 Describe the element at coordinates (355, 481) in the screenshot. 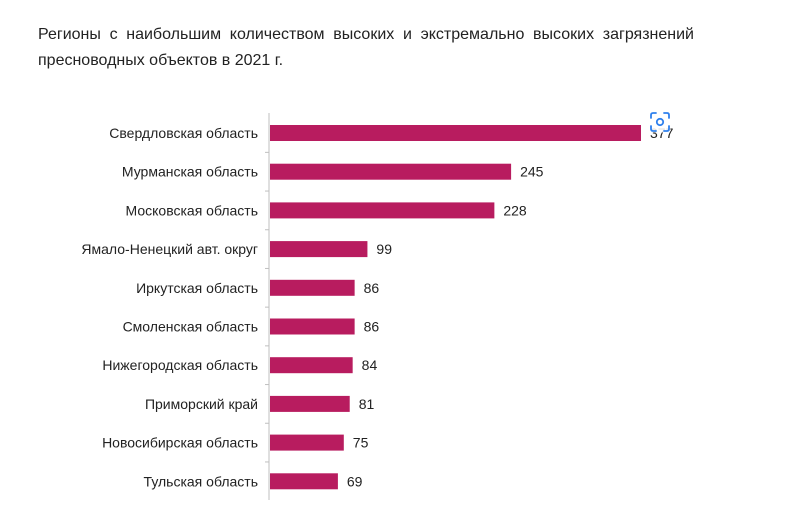

I see `value-label: 69` at that location.